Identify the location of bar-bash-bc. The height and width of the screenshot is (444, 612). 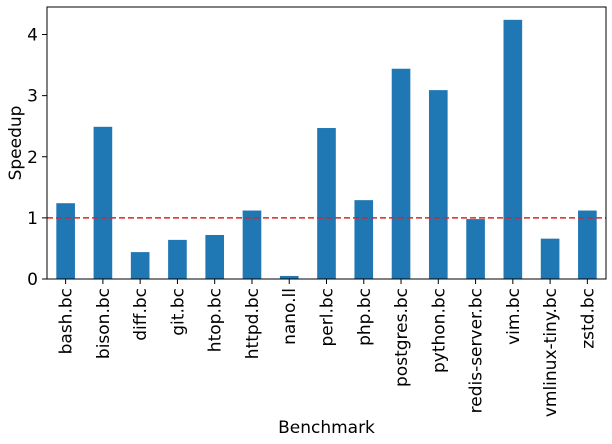
(65, 241).